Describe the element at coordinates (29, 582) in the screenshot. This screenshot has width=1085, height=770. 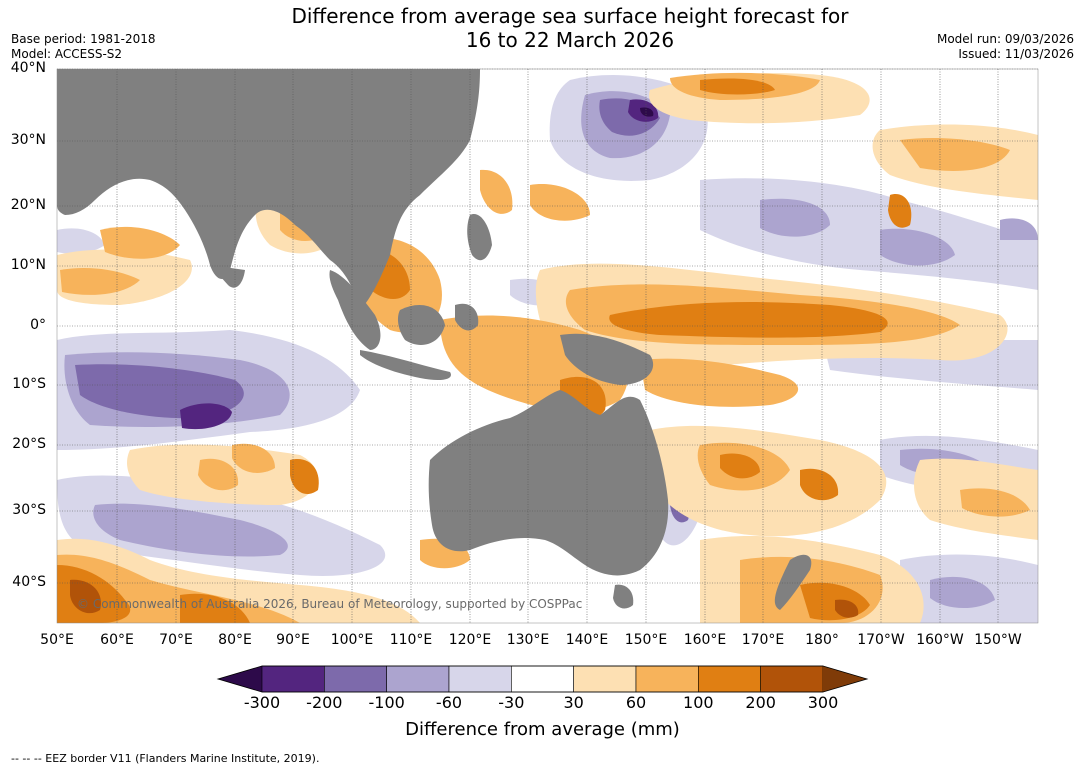
I see `latitude-label: 40°S` at that location.